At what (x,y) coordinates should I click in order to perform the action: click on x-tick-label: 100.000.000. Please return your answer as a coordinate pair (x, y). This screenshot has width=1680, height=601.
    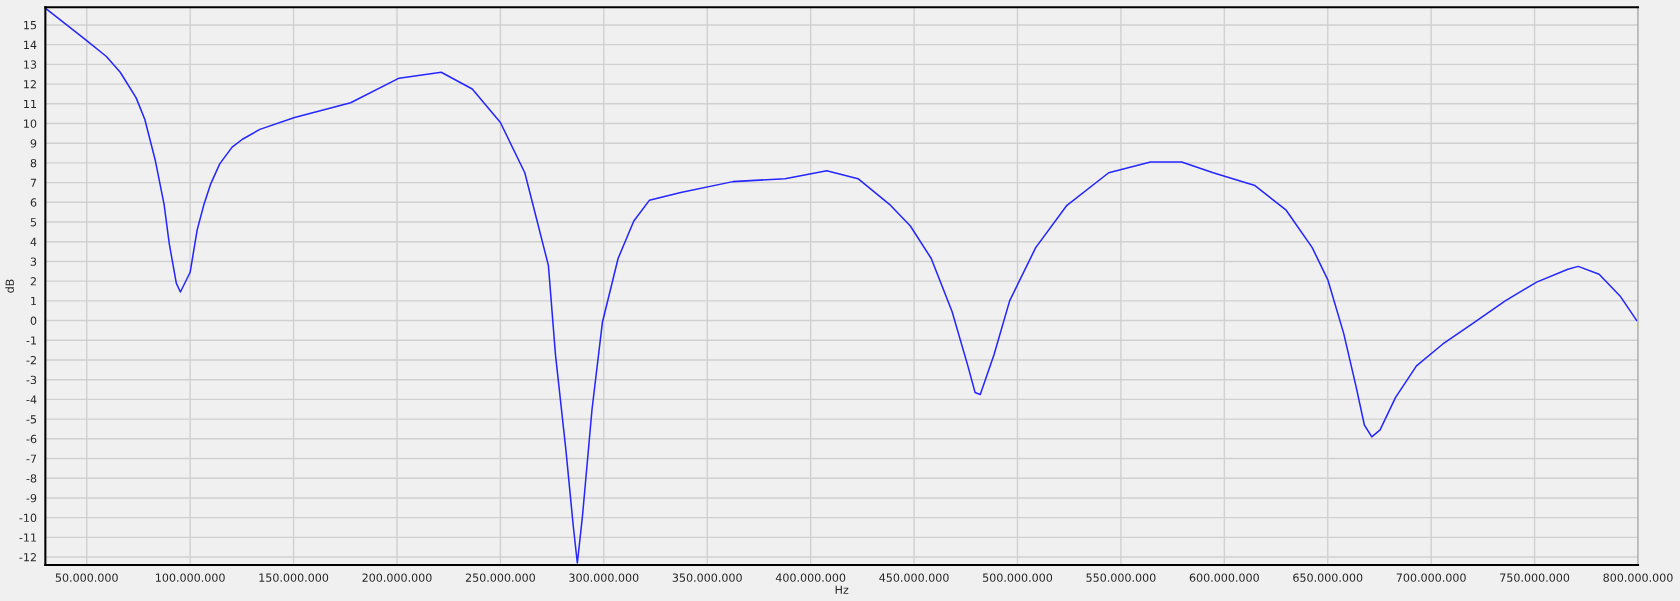
    Looking at the image, I should click on (190, 577).